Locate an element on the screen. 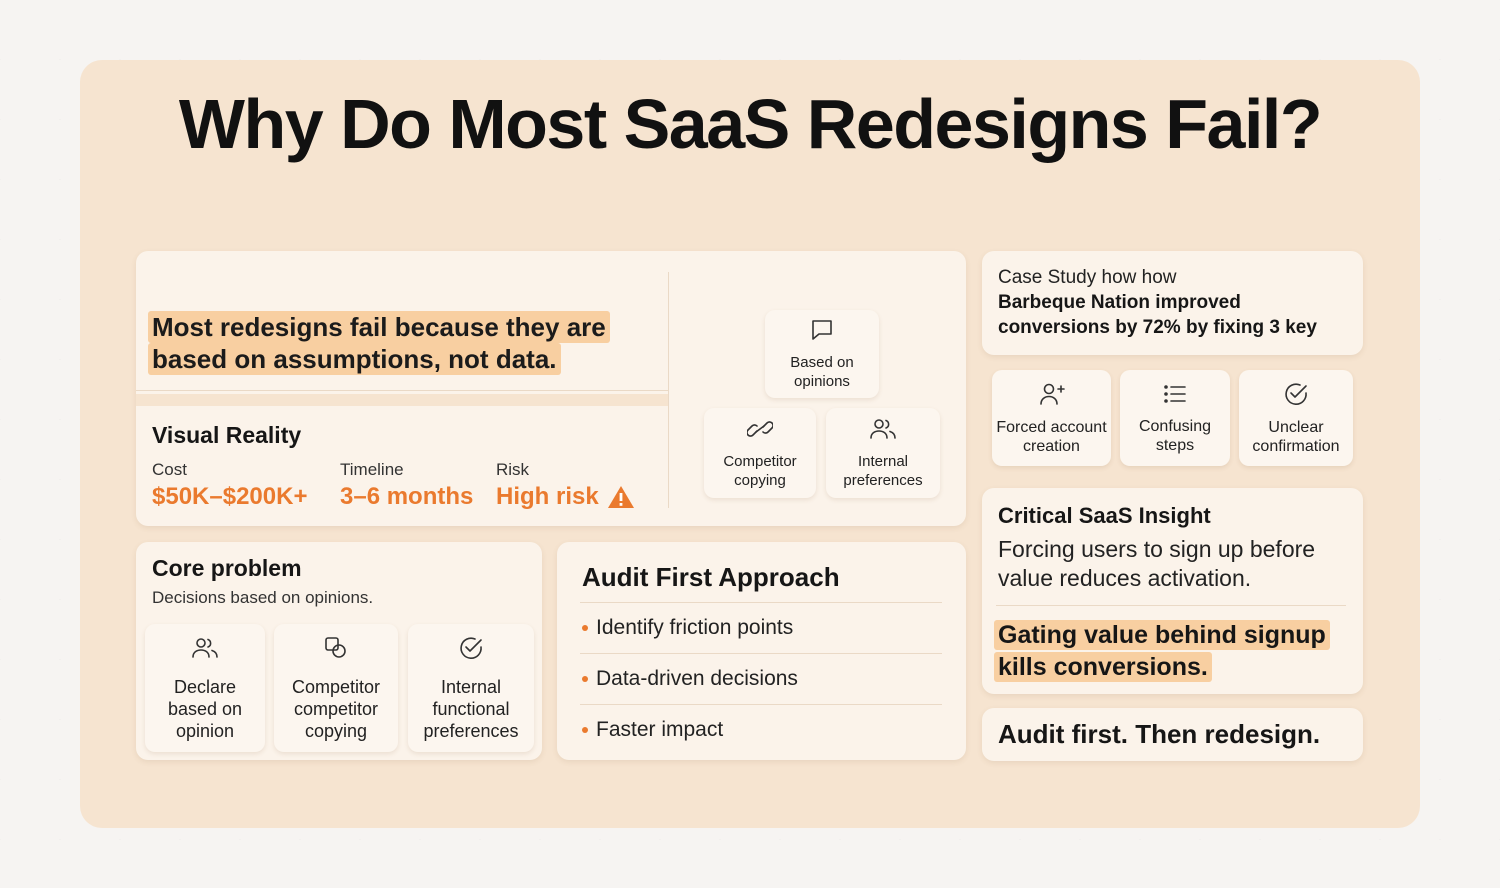 The image size is (1500, 888). core-problem-item-competitor: Competitor competitor copying is located at coordinates (336, 688).